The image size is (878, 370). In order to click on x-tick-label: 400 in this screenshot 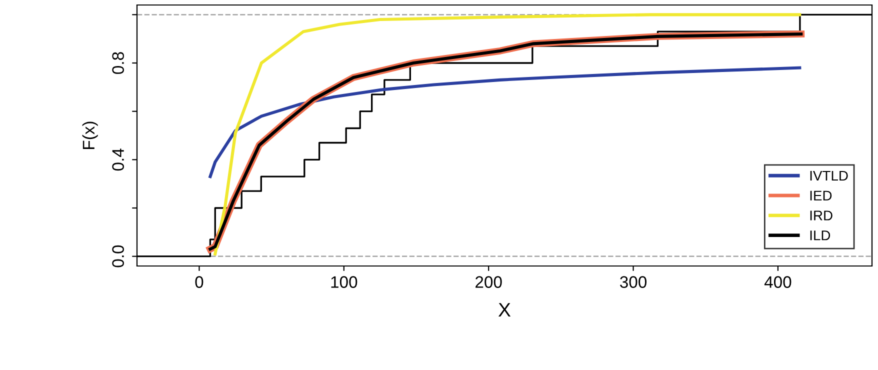, I will do `click(778, 282)`.